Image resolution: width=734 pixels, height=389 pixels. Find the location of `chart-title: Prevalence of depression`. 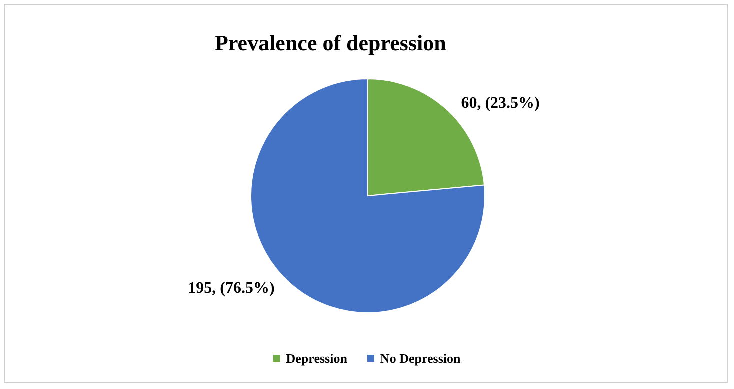

chart-title: Prevalence of depression is located at coordinates (330, 43).